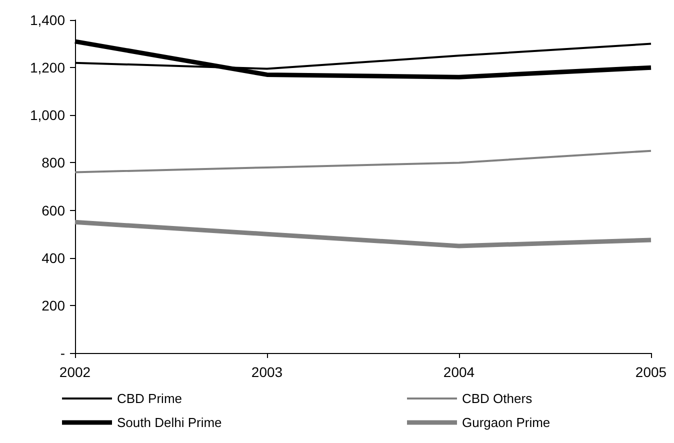  I want to click on x-tick-label: 2004, so click(459, 372).